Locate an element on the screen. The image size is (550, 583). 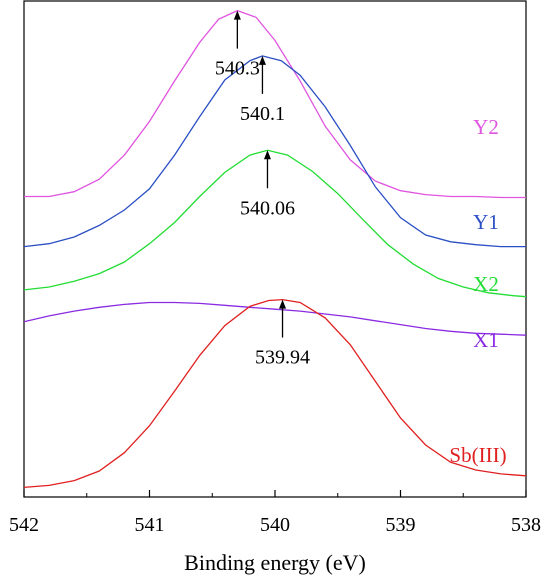
series-name-label: X2 is located at coordinates (486, 284).